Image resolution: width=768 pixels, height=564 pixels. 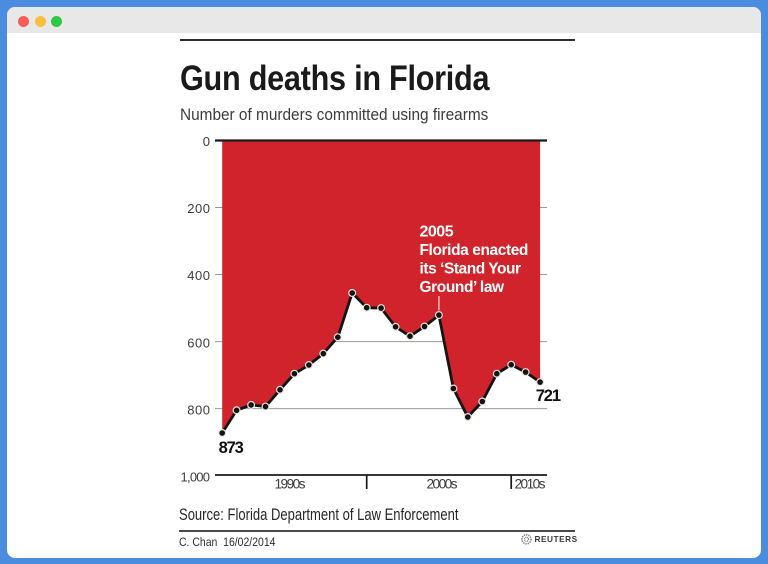 I want to click on svg-text: 1,000, so click(x=196, y=476).